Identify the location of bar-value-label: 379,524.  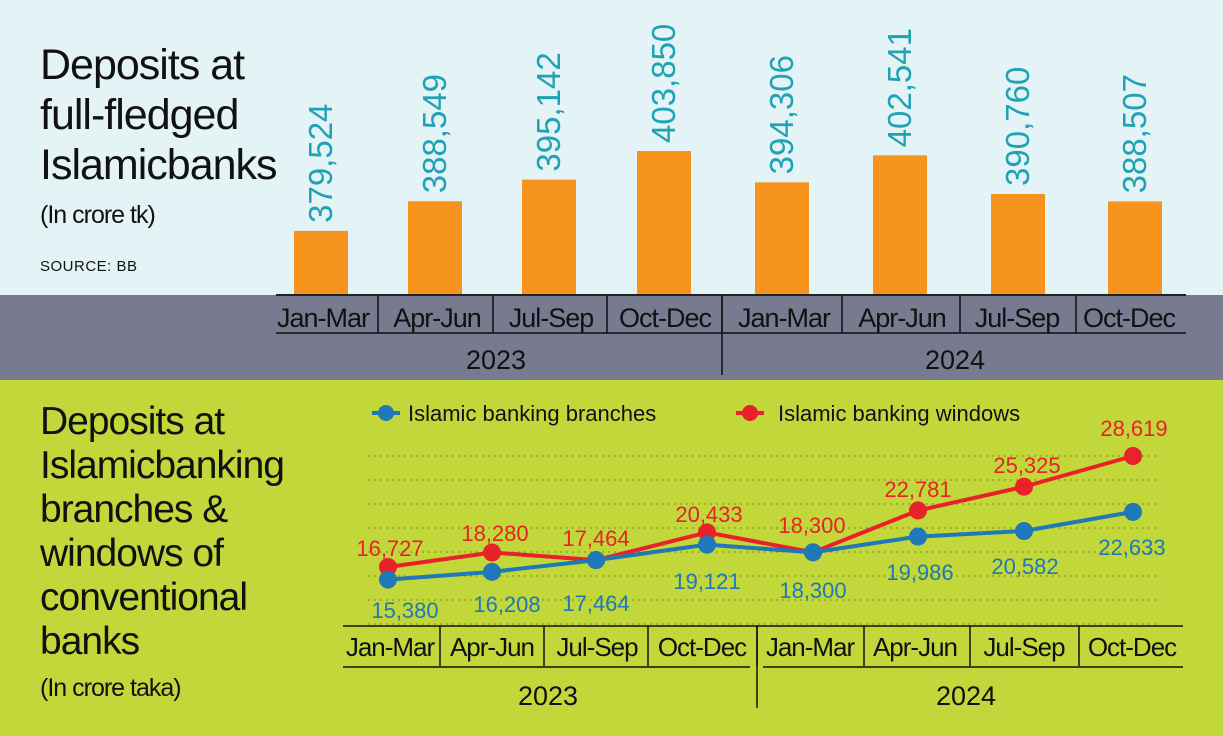
(320, 163).